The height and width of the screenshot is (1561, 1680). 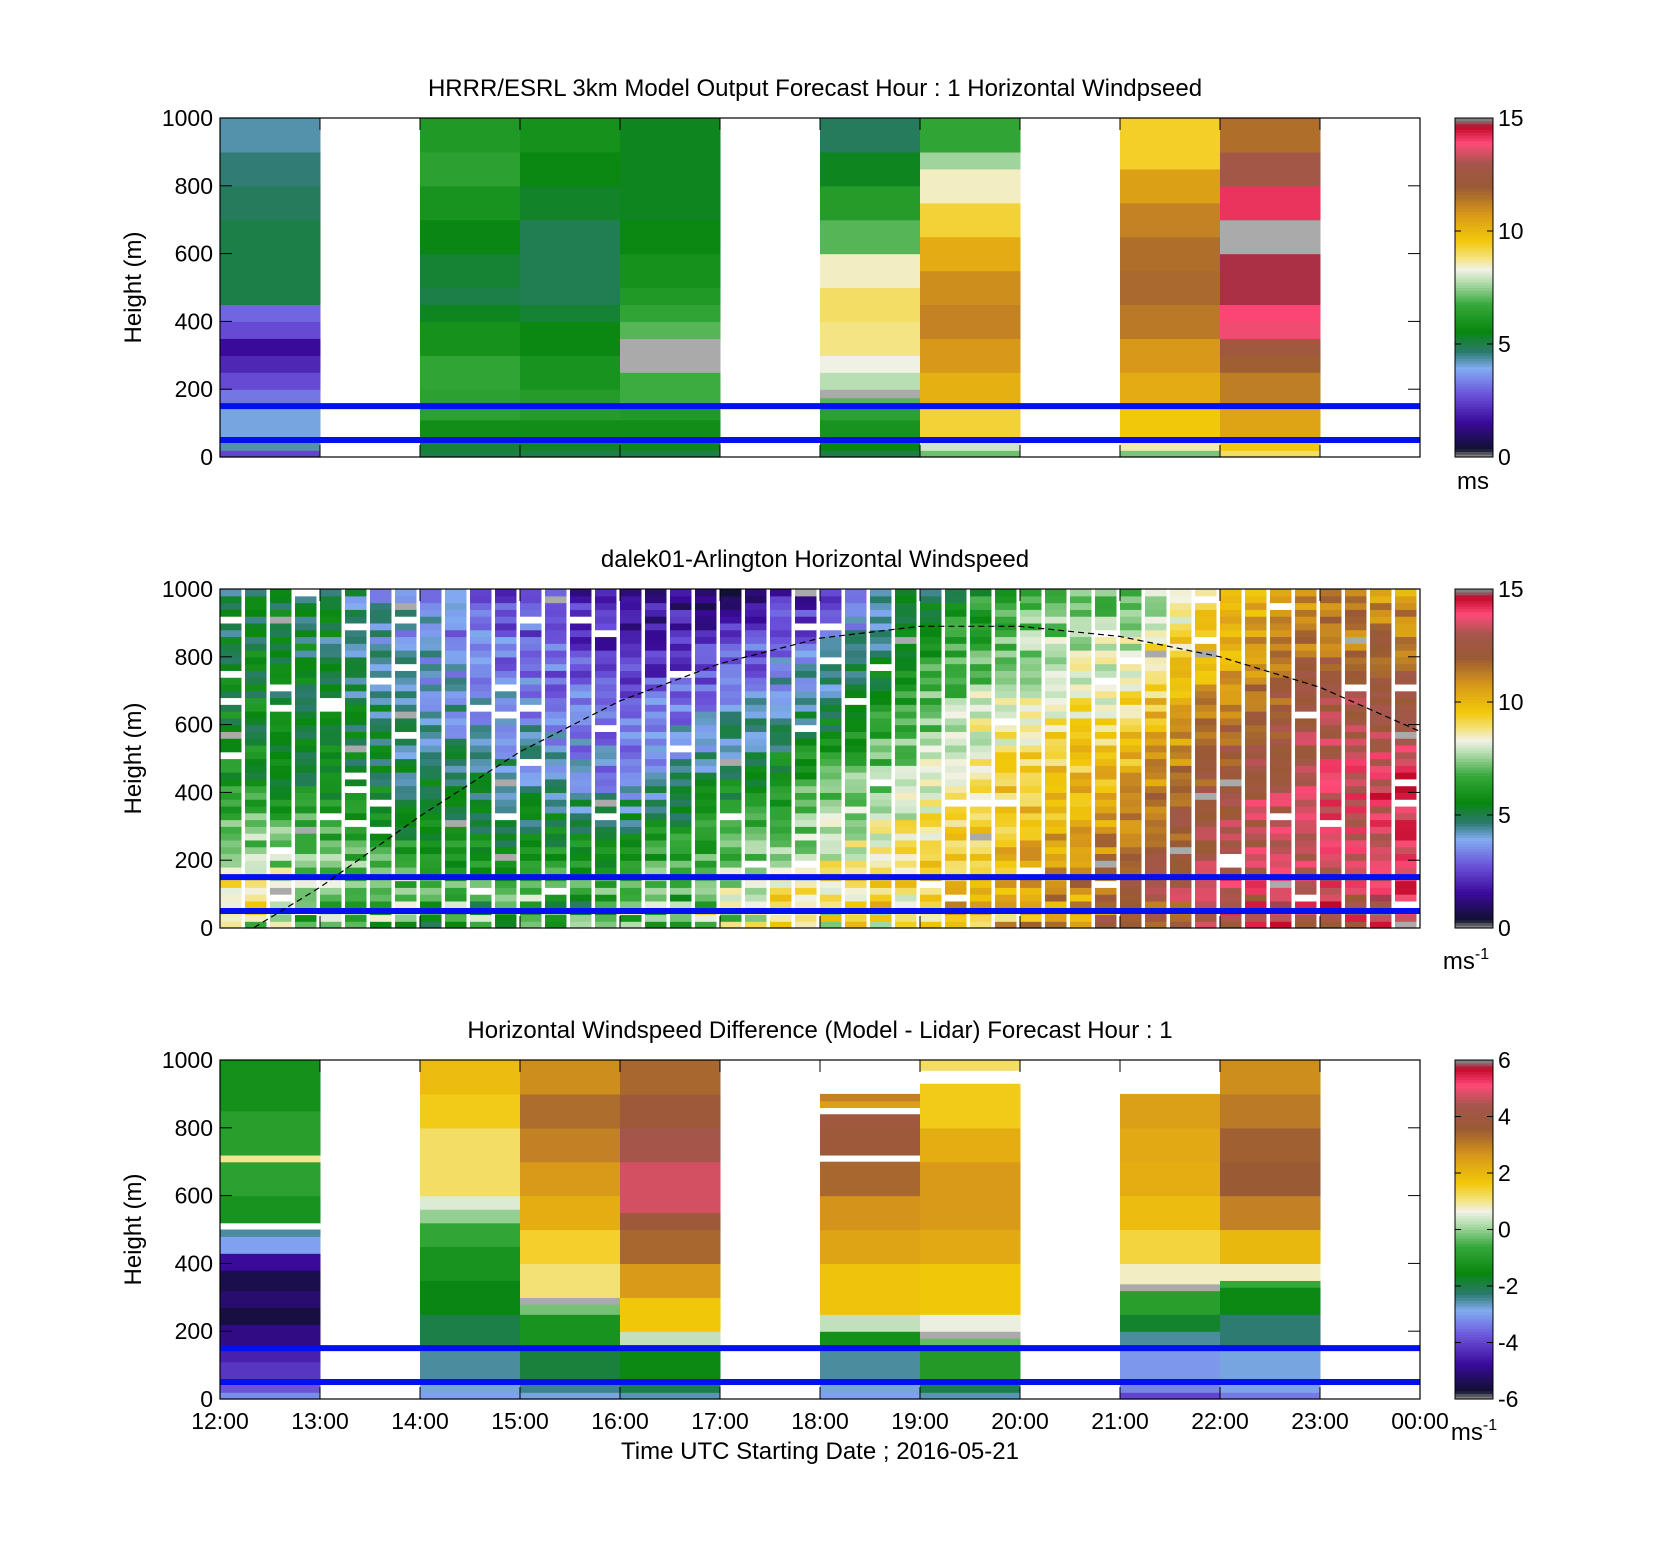 I want to click on y-tick-label: 0, so click(x=206, y=928).